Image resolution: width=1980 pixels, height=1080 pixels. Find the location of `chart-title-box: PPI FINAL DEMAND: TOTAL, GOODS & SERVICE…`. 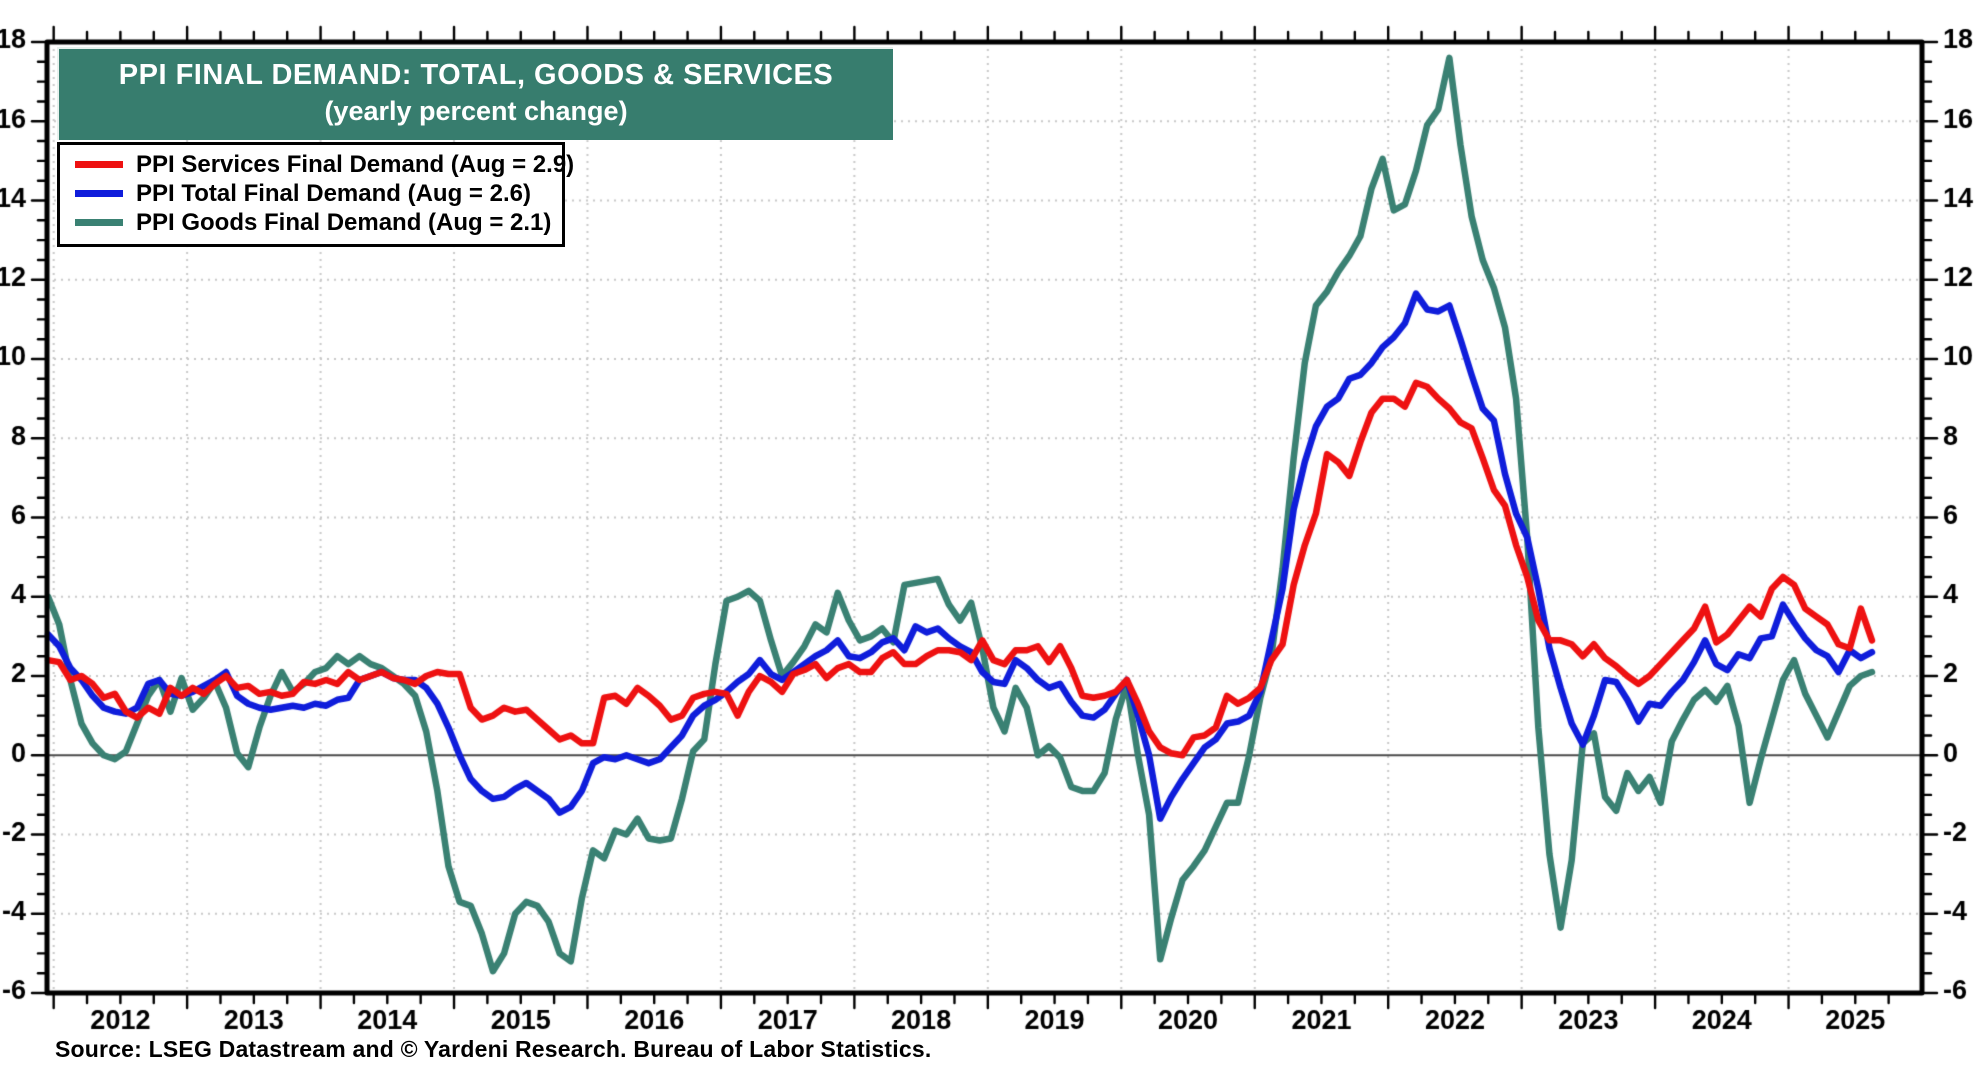

chart-title-box: PPI FINAL DEMAND: TOTAL, GOODS & SERVICE… is located at coordinates (475, 93).